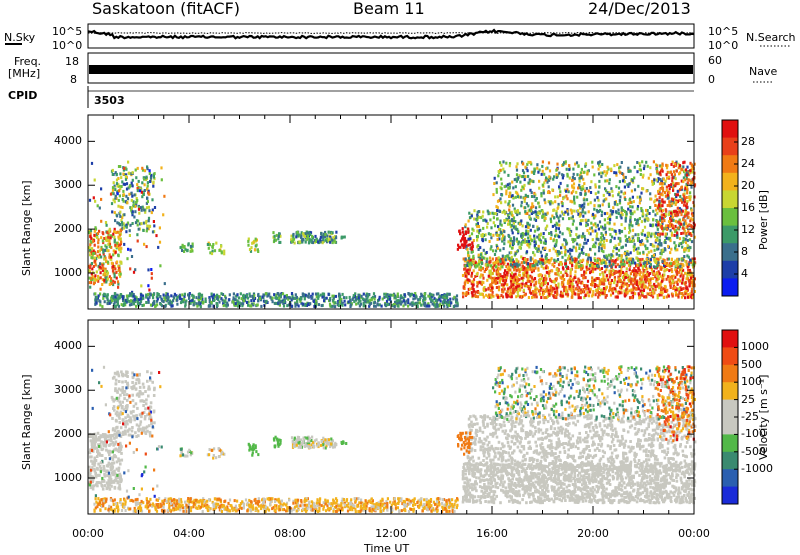 The width and height of the screenshot is (800, 555). What do you see at coordinates (730, 312) in the screenshot?
I see `colorbars` at bounding box center [730, 312].